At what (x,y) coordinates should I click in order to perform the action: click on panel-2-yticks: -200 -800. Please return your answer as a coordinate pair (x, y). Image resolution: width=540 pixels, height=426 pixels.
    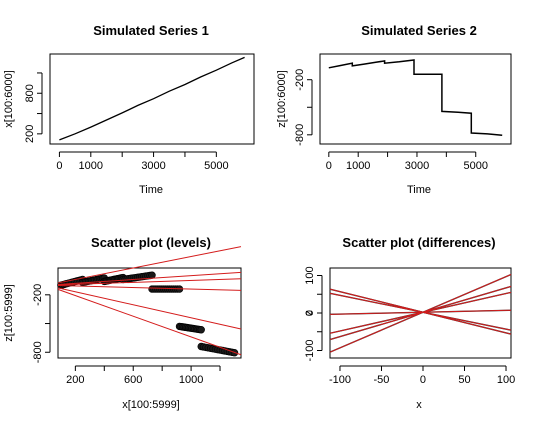
    Looking at the image, I should click on (303, 107).